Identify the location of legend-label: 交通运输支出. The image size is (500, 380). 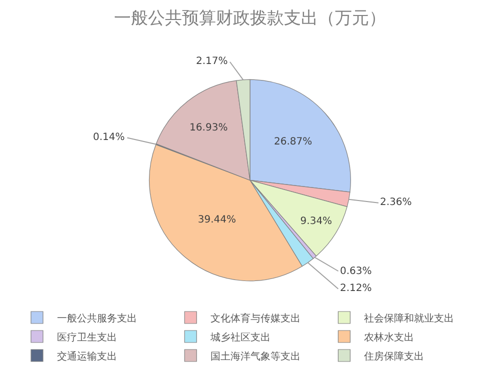
(87, 356).